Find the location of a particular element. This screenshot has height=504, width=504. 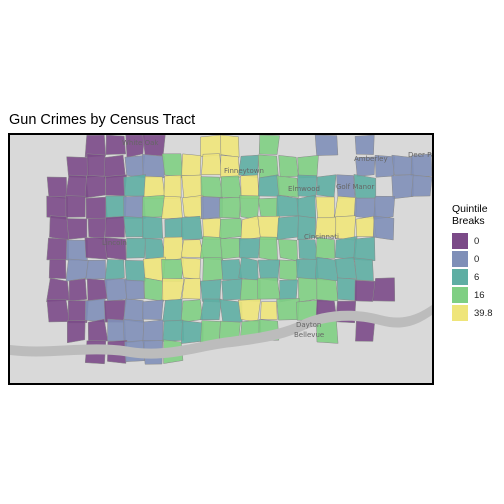

legend-item-3: 6 is located at coordinates (477, 277).